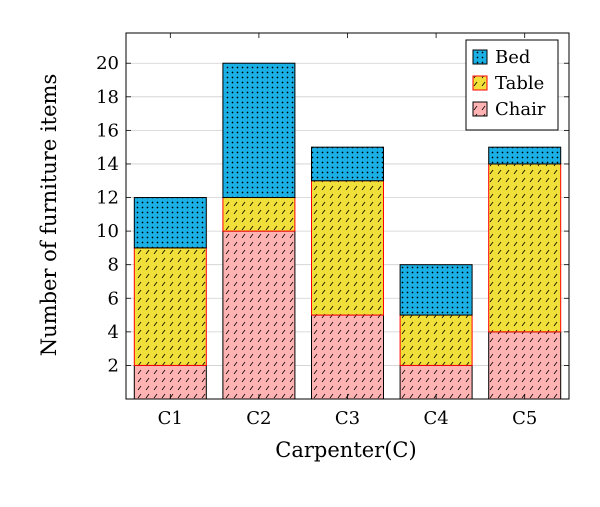 This screenshot has height=507, width=600. Describe the element at coordinates (520, 109) in the screenshot. I see `legend-label-chair: Chair` at that location.